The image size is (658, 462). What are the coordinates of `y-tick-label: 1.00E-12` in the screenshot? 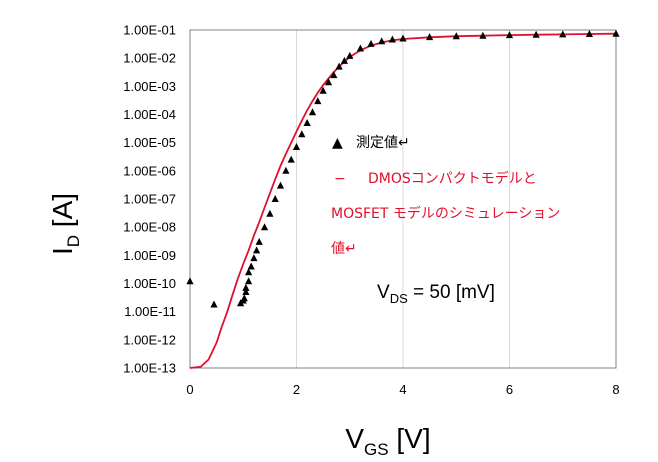 It's located at (149, 339).